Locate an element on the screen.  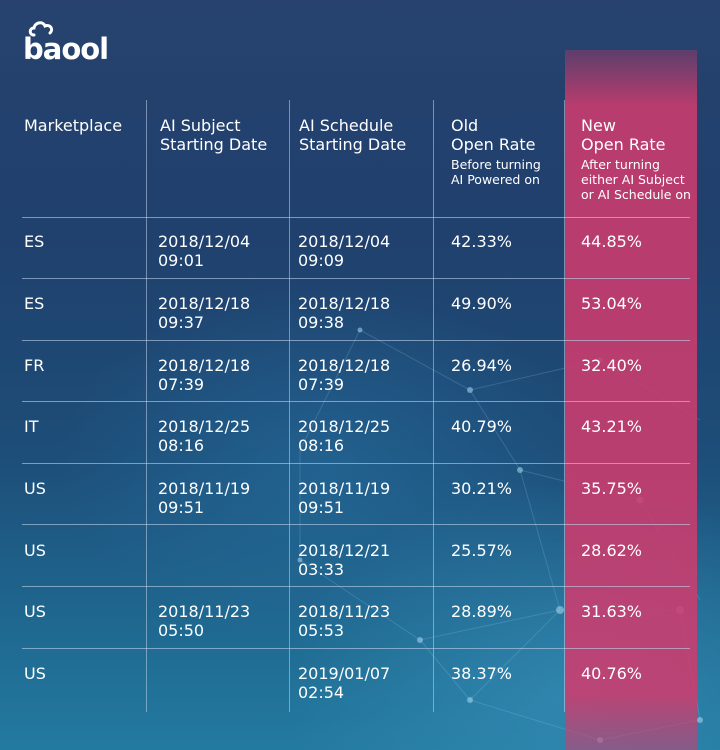
new-rate-cell: 53.04% is located at coordinates (612, 303).